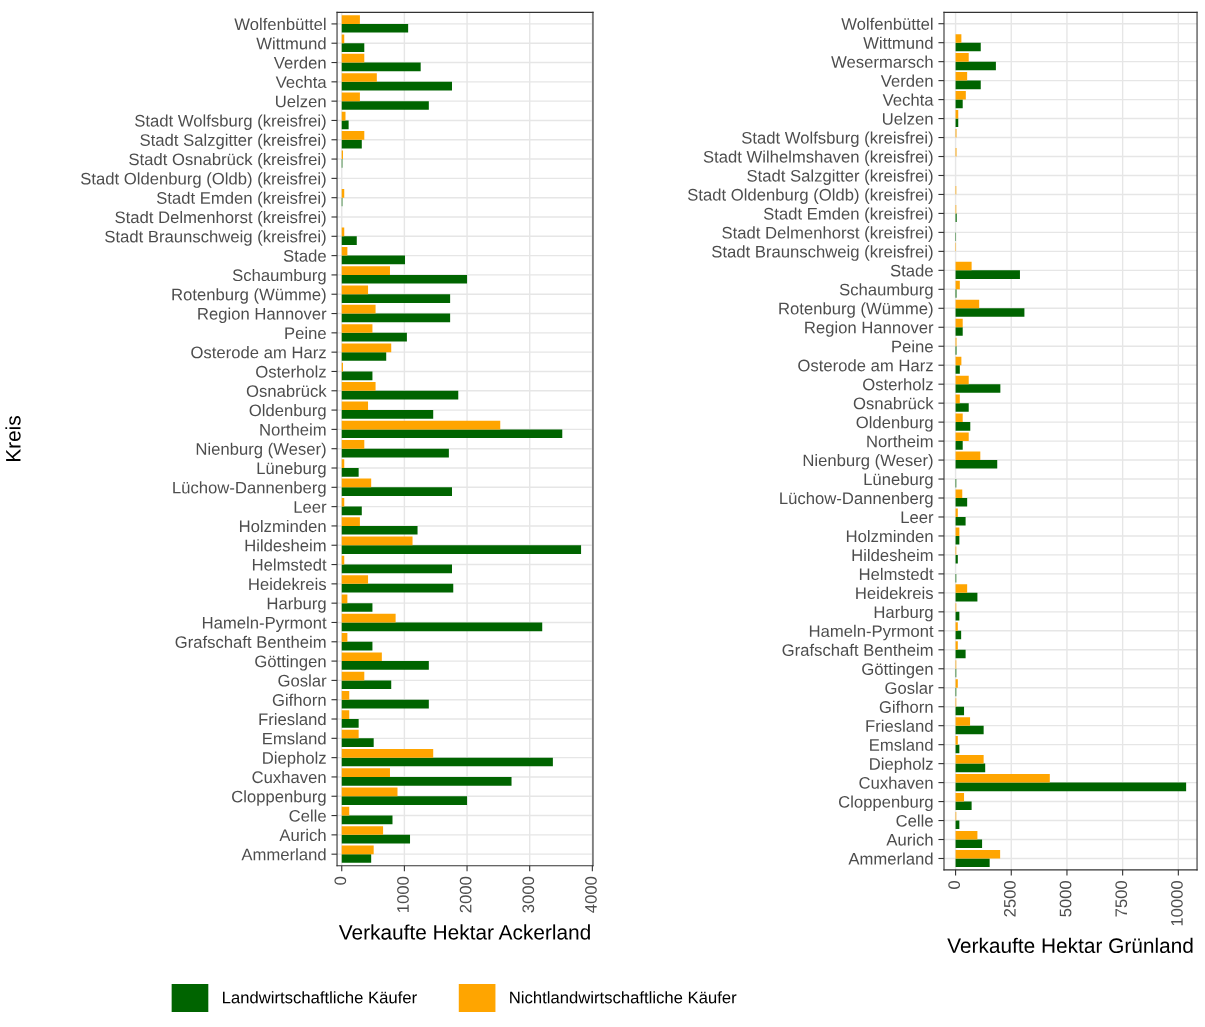 The height and width of the screenshot is (1027, 1205). What do you see at coordinates (886, 291) in the screenshot?
I see `y-tick-label: Schaumburg` at bounding box center [886, 291].